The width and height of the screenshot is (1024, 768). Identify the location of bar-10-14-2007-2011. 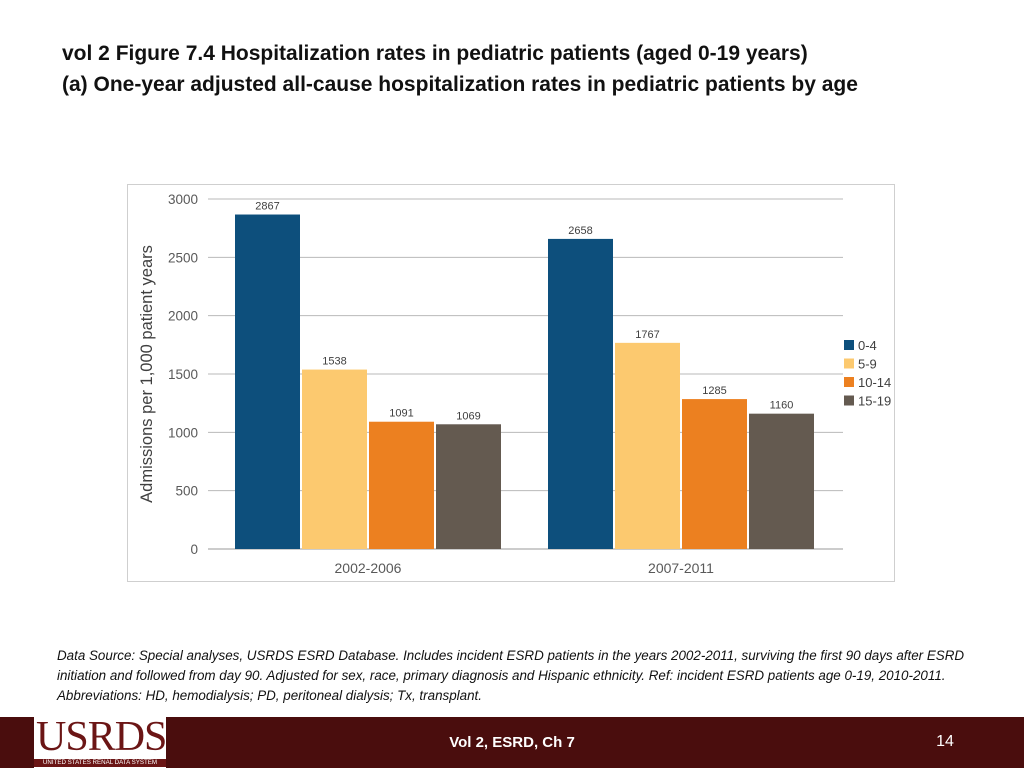
(714, 474).